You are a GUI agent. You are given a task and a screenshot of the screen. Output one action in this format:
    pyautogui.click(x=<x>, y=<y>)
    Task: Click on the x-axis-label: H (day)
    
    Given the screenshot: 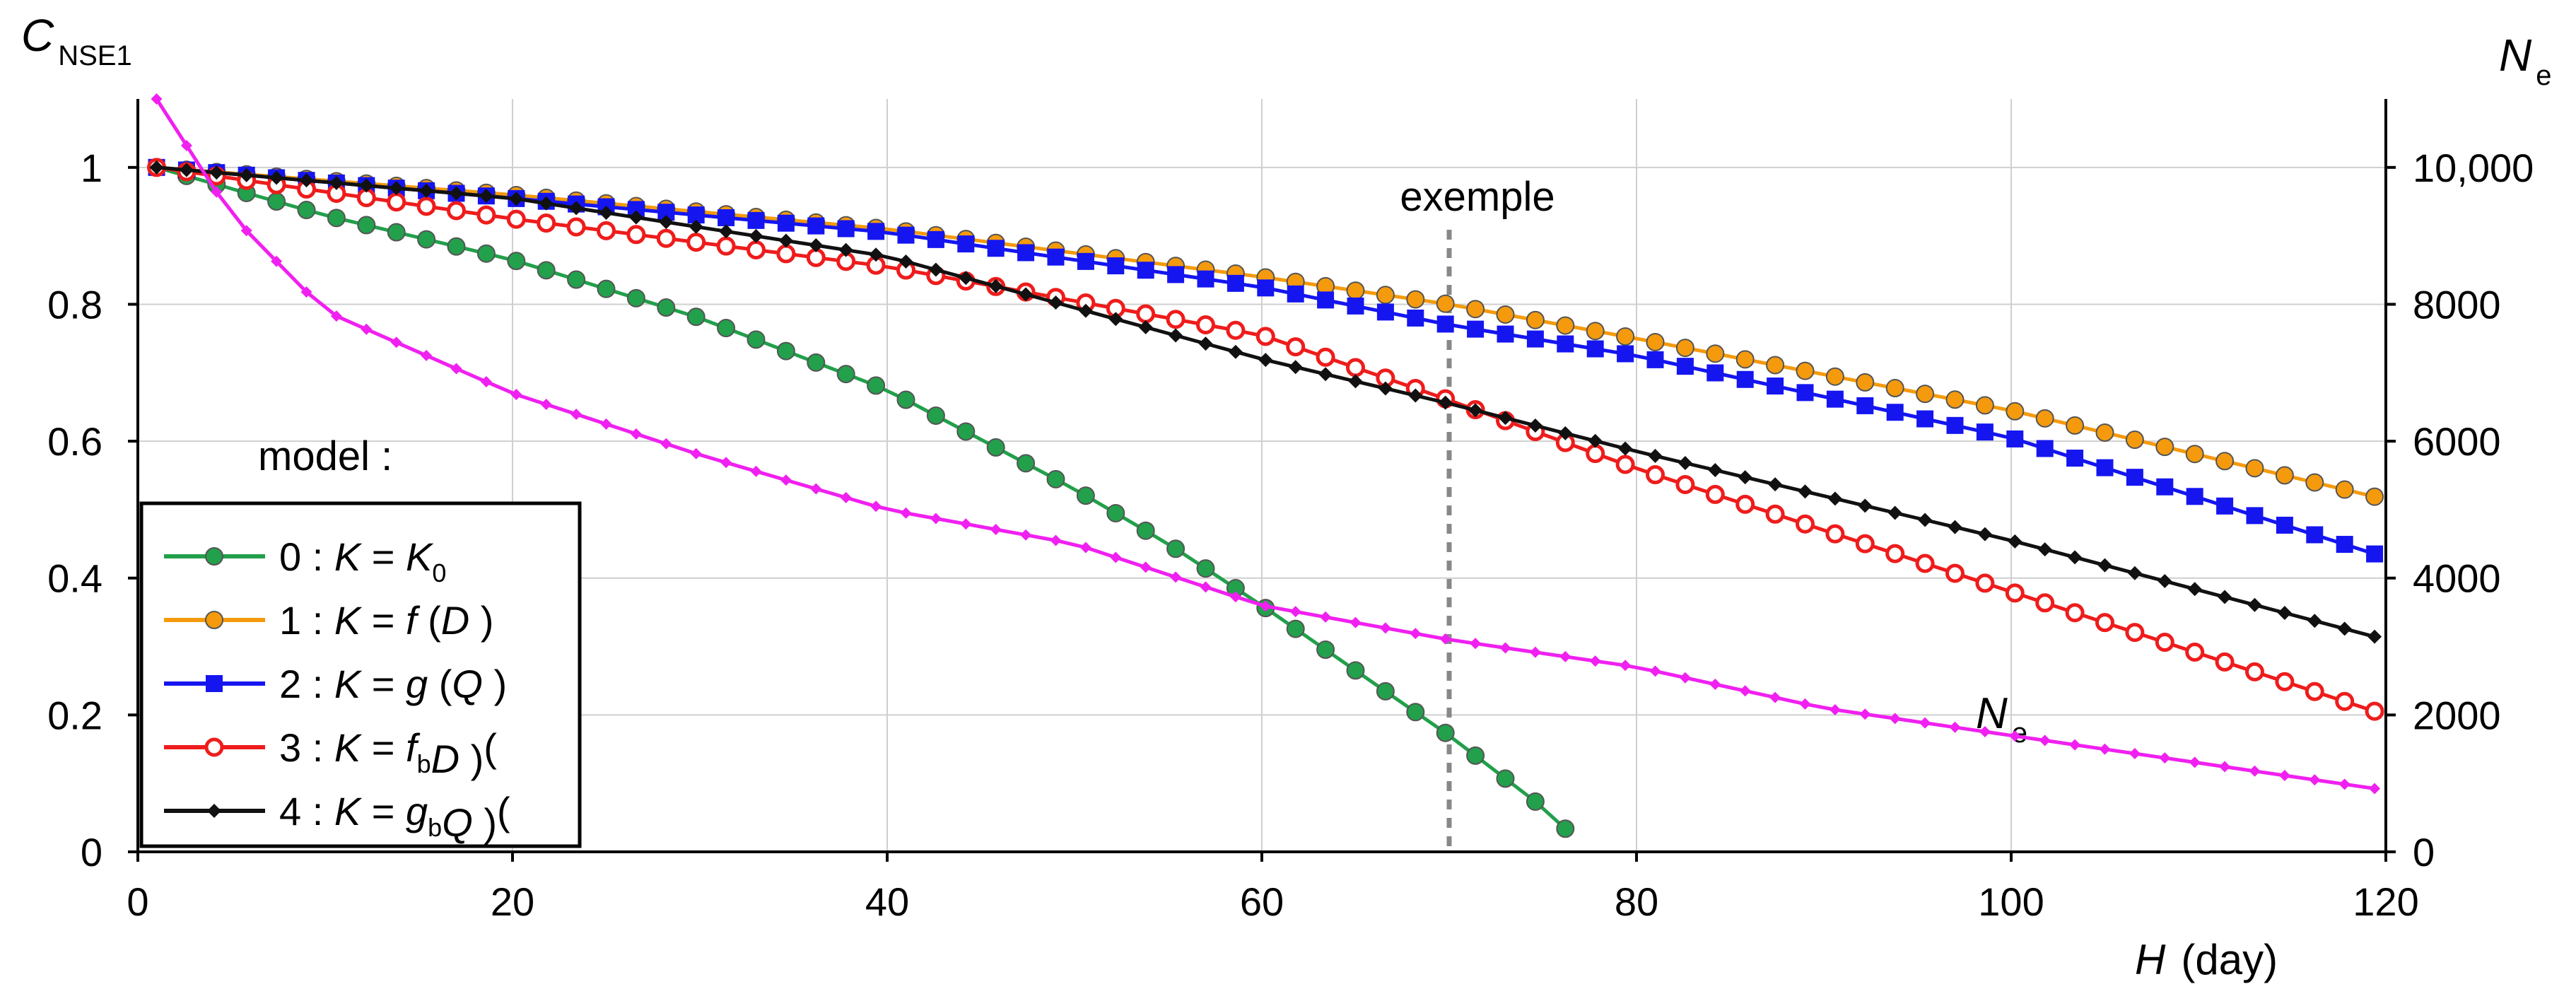 What is the action you would take?
    pyautogui.click(x=2207, y=959)
    